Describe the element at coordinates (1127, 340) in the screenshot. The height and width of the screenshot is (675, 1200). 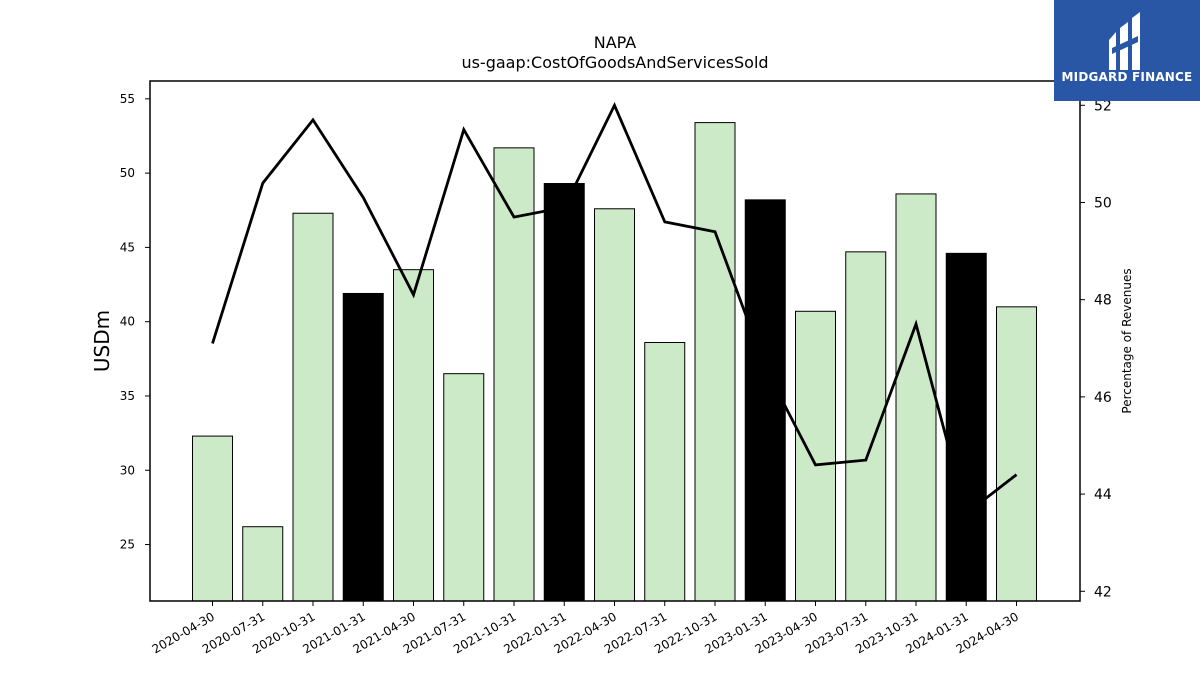
I see `y-axis-label-right: Percentage of Revenues` at that location.